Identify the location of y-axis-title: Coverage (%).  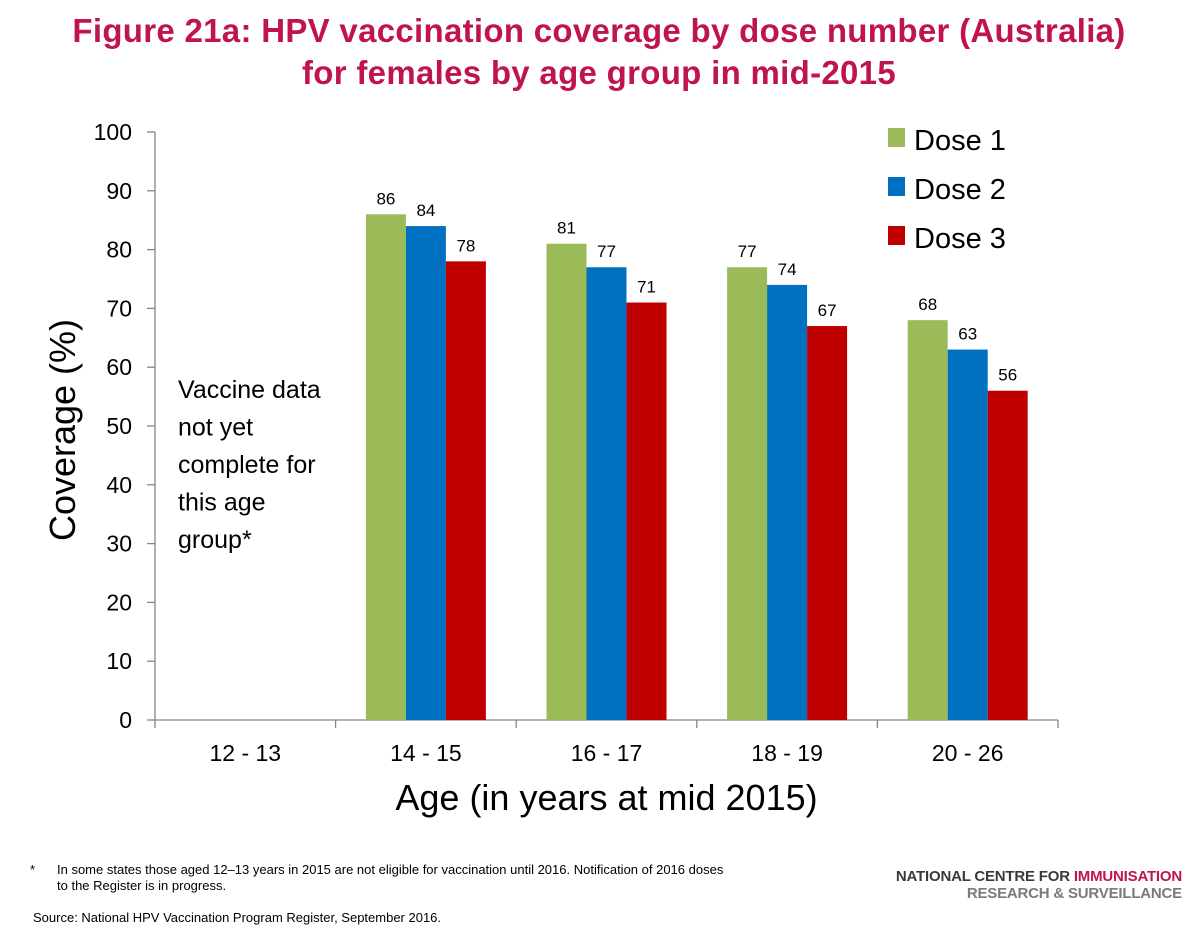
(62, 430).